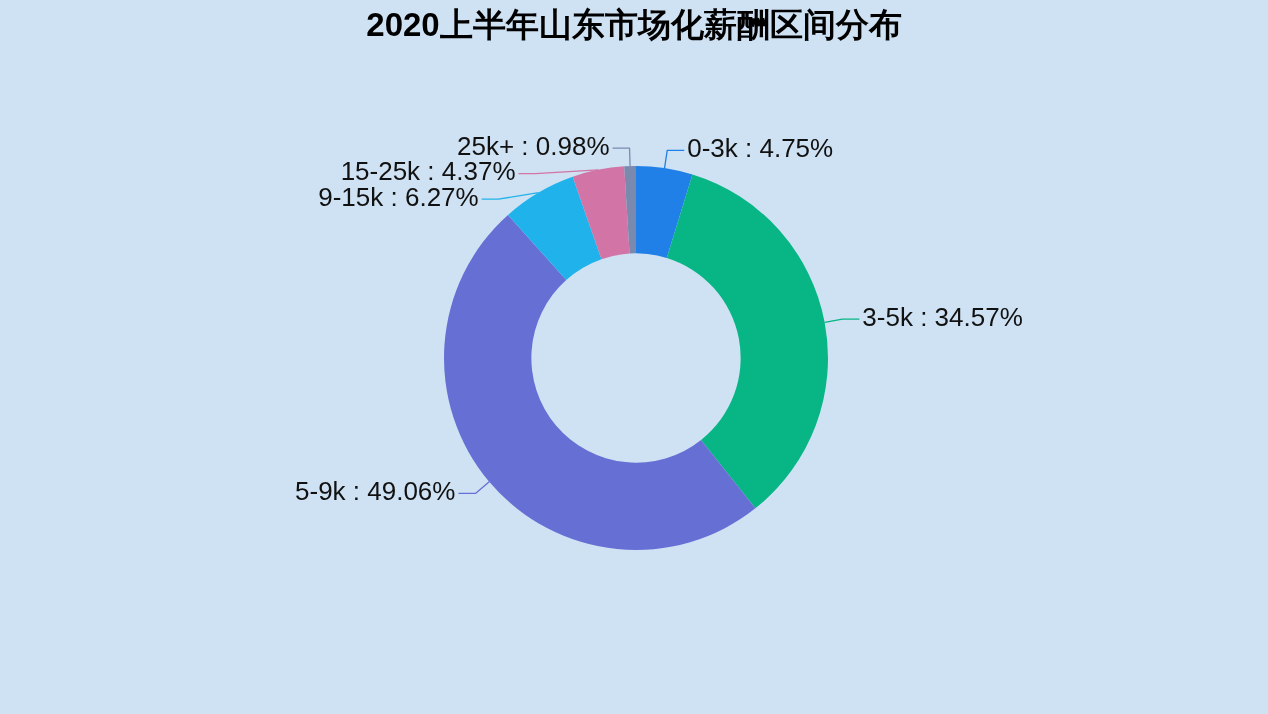 The height and width of the screenshot is (714, 1268). Describe the element at coordinates (375, 491) in the screenshot. I see `slice-label: 5-9k : 49.06%` at that location.